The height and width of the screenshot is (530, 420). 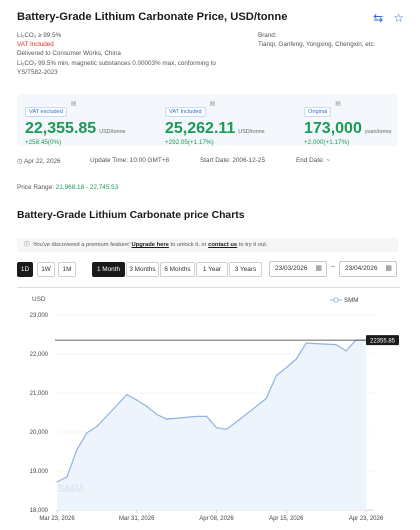 What do you see at coordinates (351, 300) in the screenshot?
I see `legend-item-smm: SMM` at bounding box center [351, 300].